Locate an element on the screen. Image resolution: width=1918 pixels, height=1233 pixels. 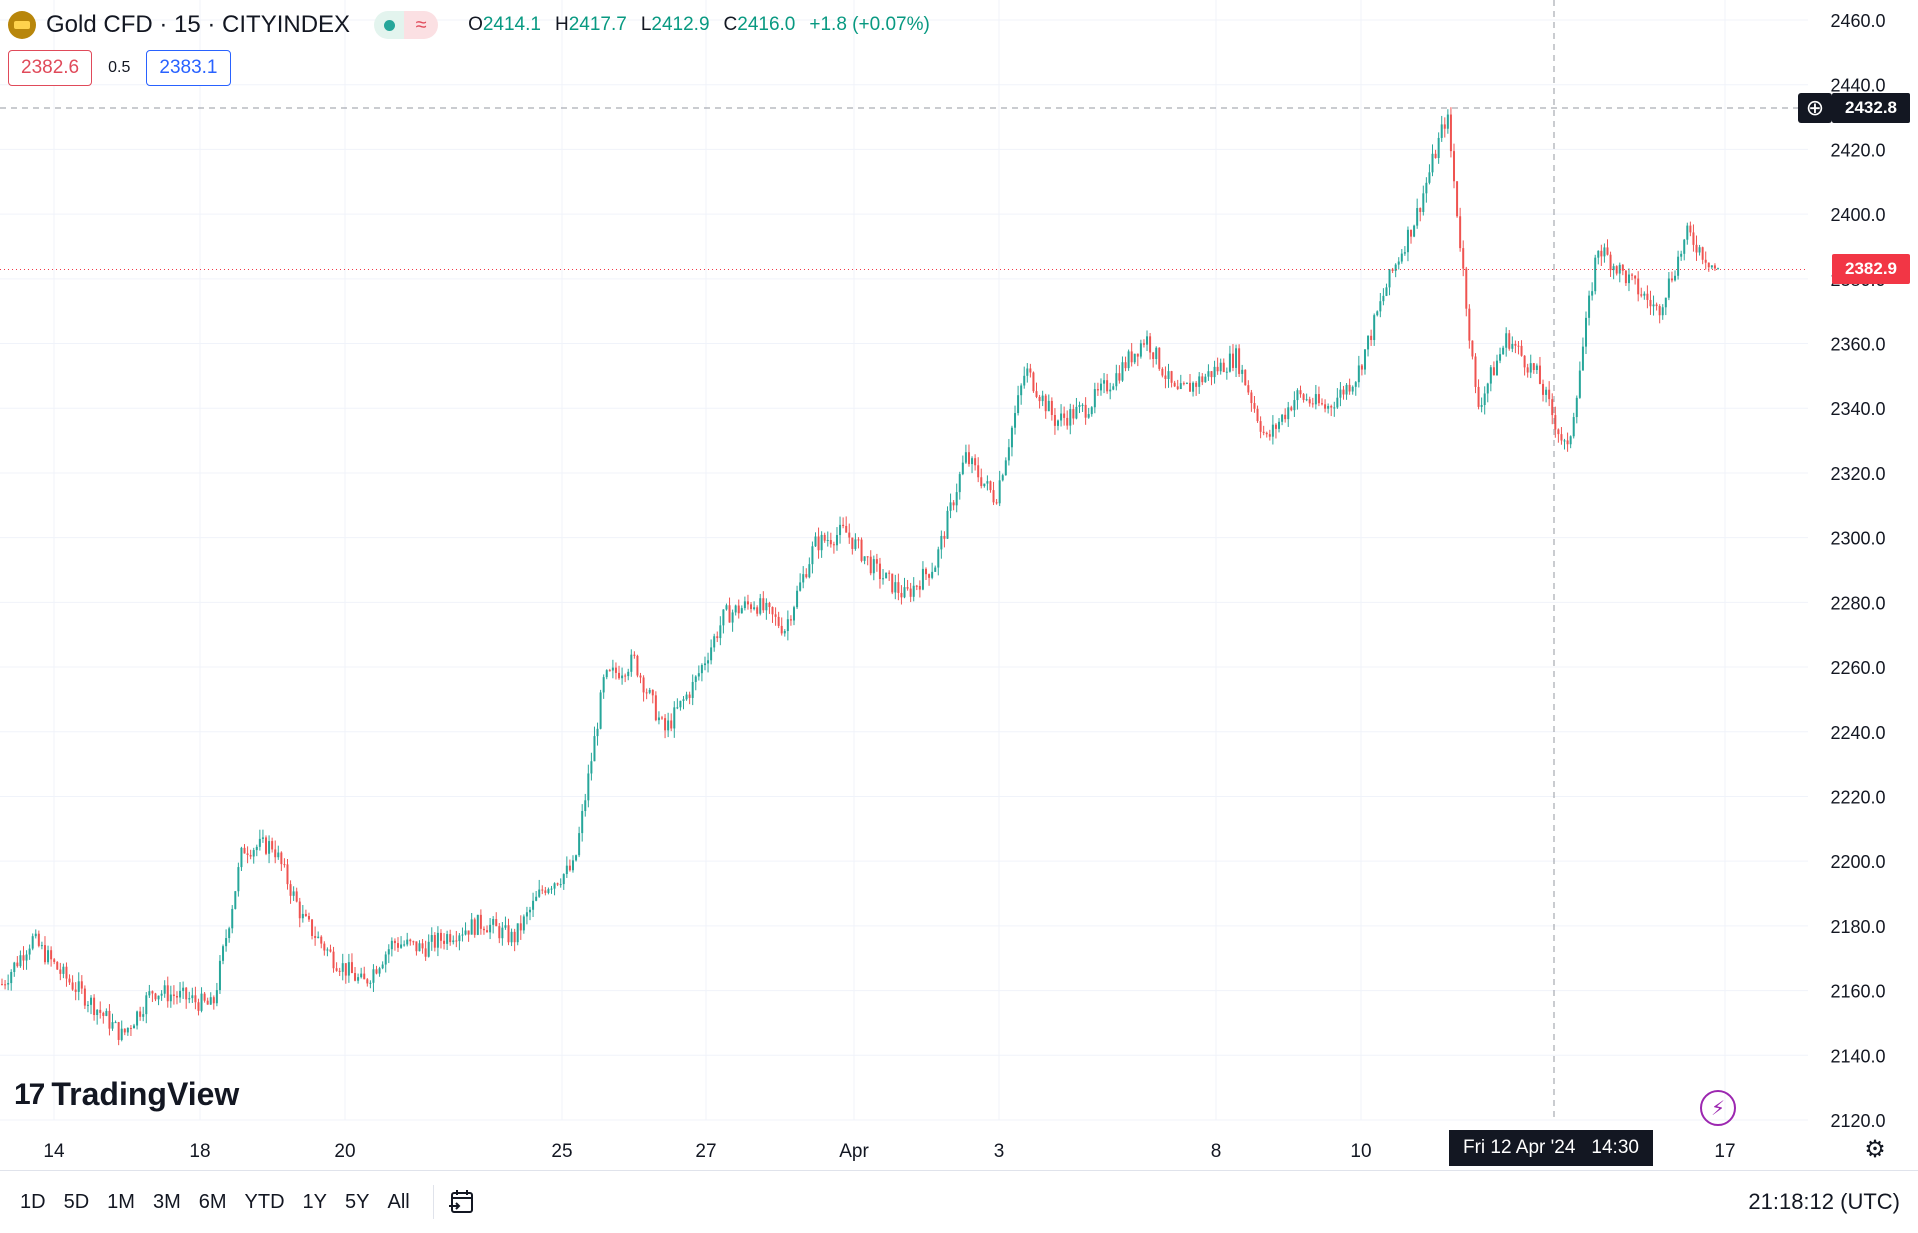
gear-icon: ⚙ is located at coordinates (1875, 1149).